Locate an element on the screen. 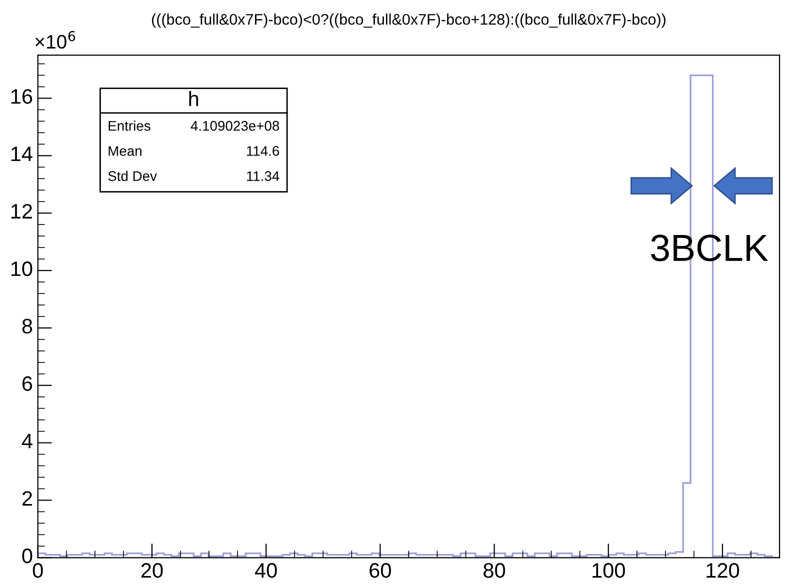  annotation: Mean is located at coordinates (125, 151).